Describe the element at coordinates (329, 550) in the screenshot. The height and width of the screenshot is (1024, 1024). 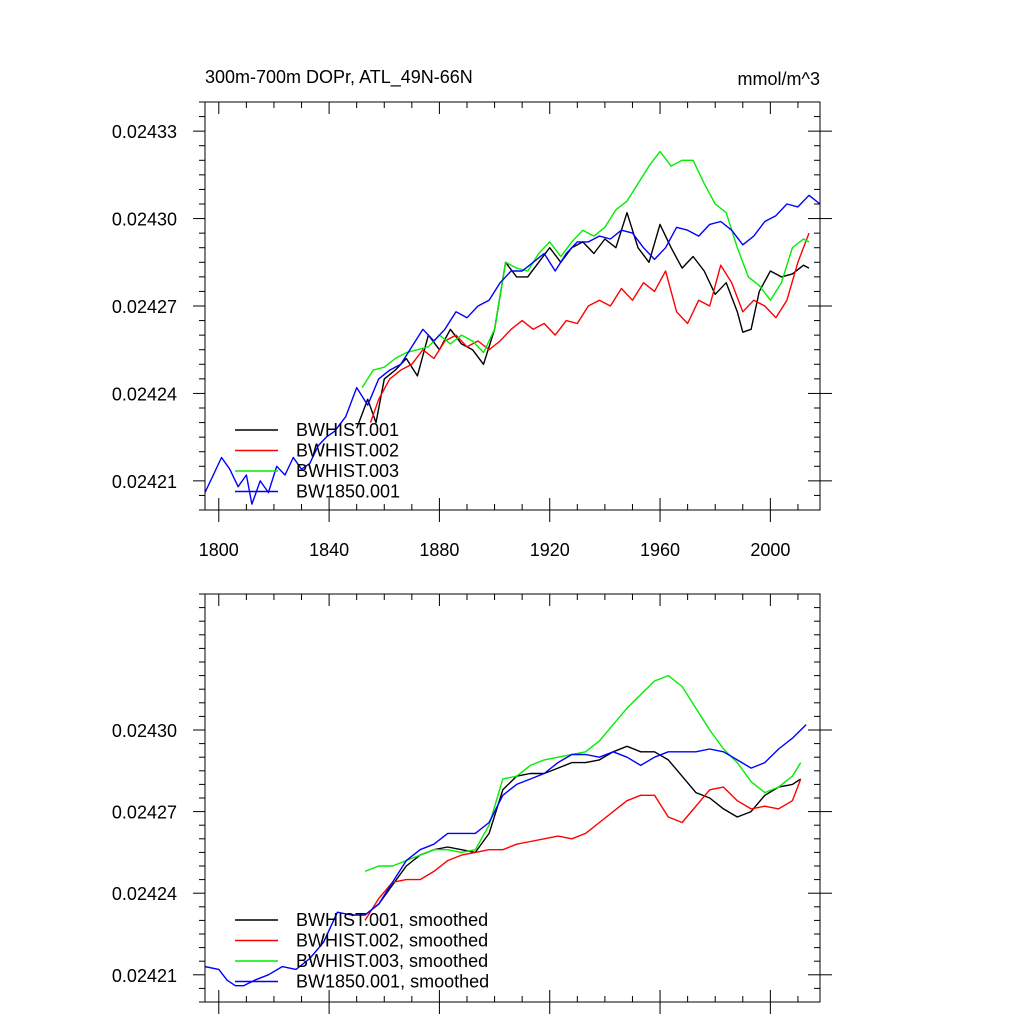
I see `x-tick-label: 1840` at that location.